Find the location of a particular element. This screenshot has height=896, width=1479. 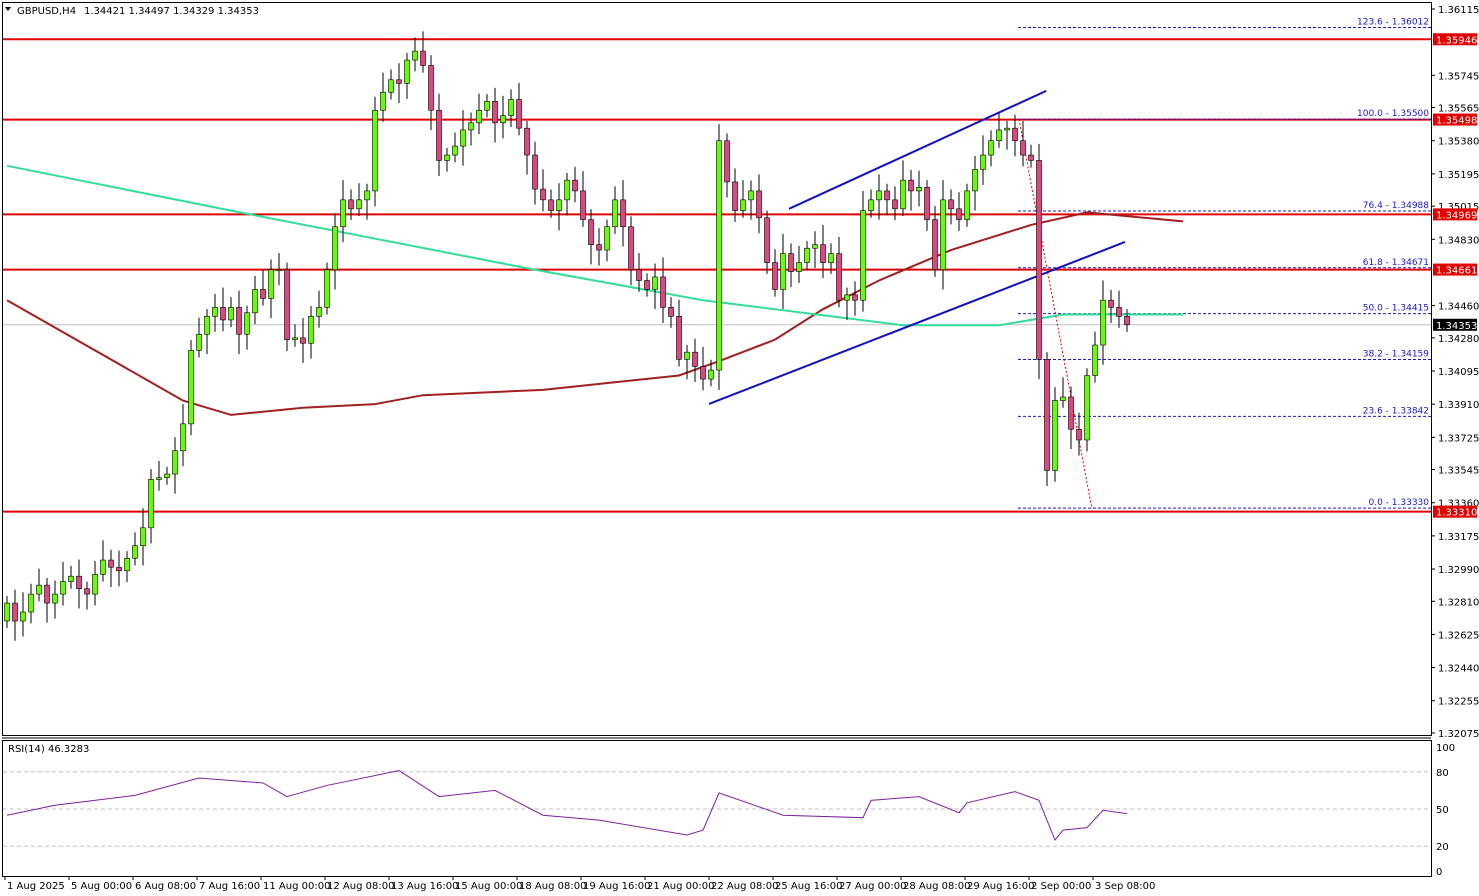

price-tick-label: 1.35015 is located at coordinates (1458, 207).